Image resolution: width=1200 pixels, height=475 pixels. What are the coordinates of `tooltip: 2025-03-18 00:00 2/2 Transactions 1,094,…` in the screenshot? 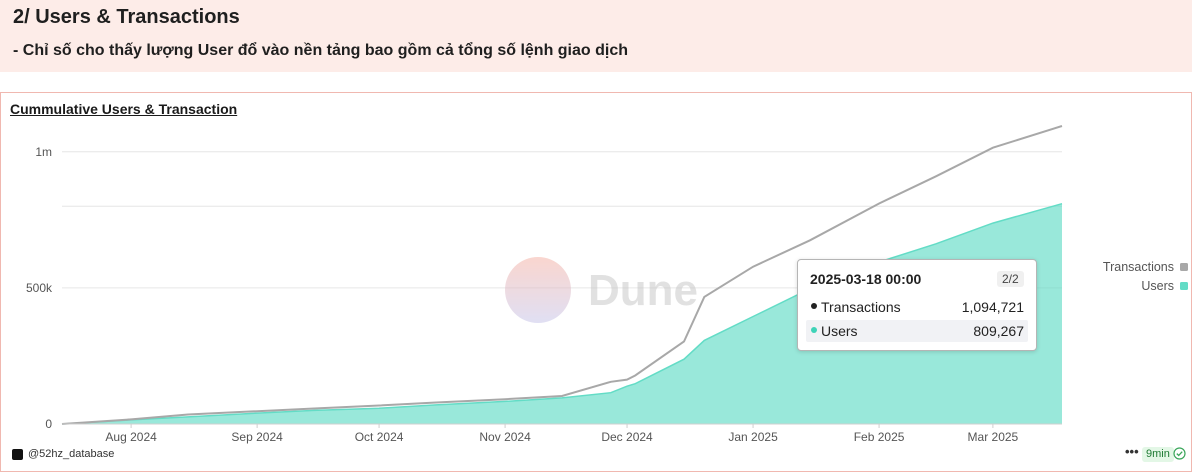 It's located at (917, 305).